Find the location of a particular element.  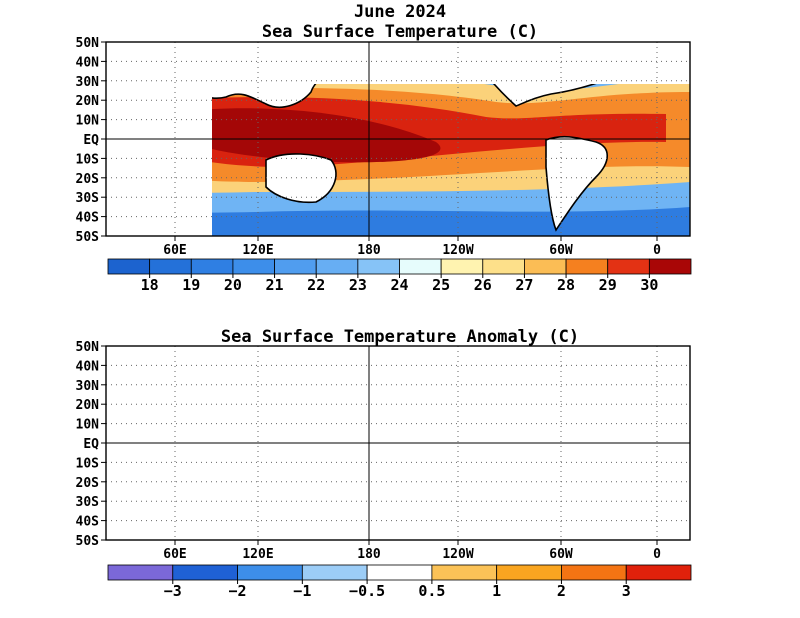

anomaly-colorbar-label: −0.5 is located at coordinates (367, 591).